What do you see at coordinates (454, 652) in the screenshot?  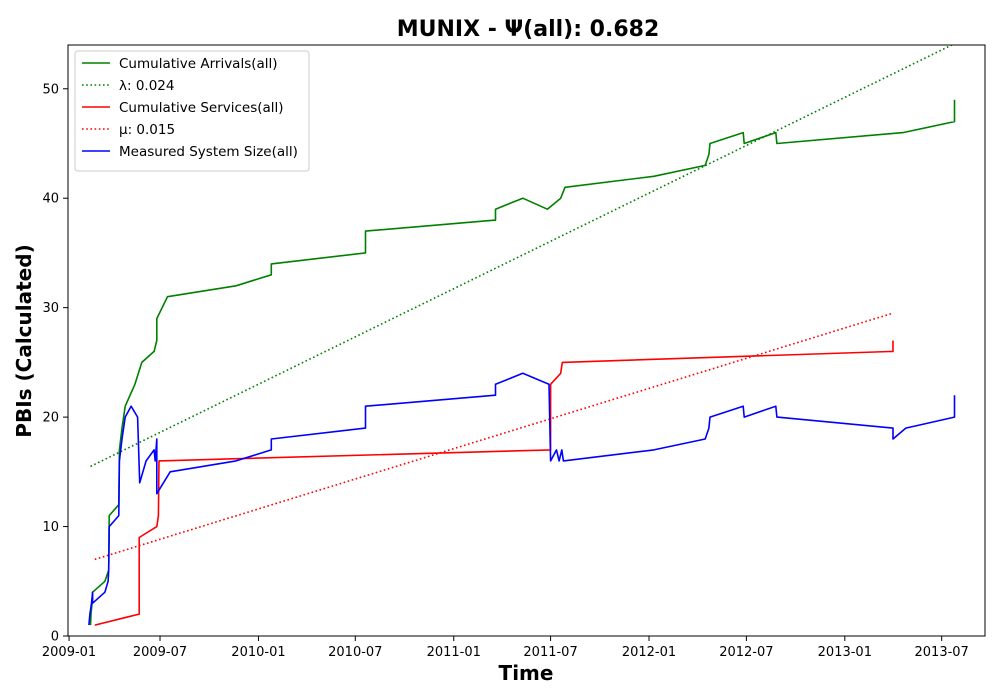 I see `x-tick-label: 2011-01` at bounding box center [454, 652].